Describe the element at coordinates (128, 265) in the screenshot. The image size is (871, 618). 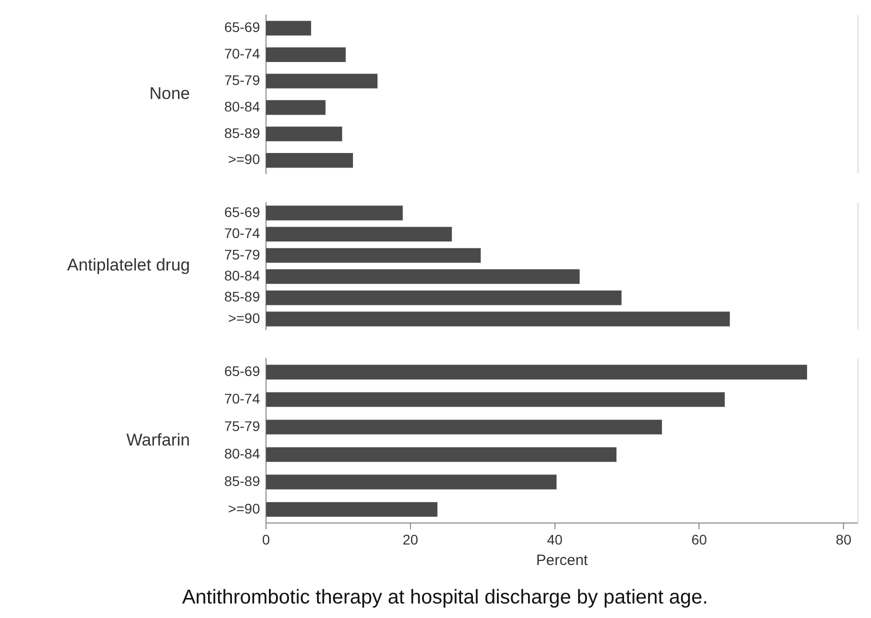
I see `y-axis-title: Antiplatelet drug` at that location.